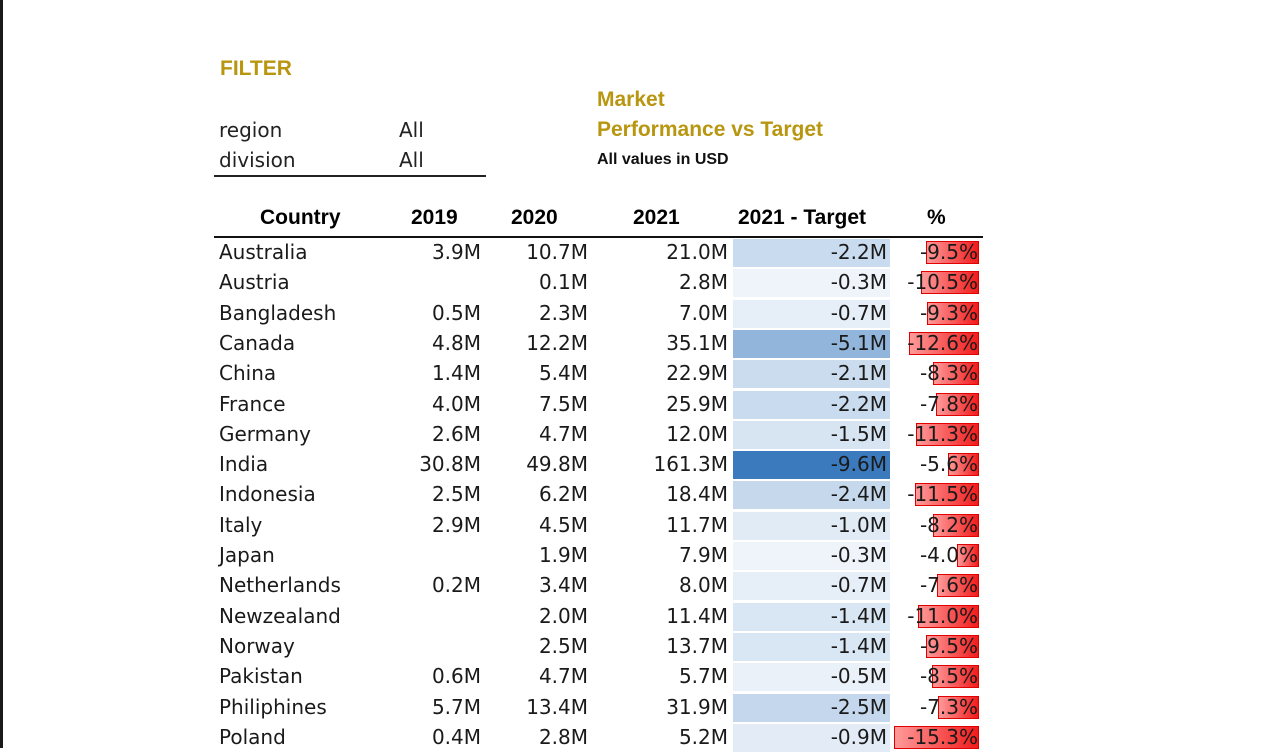  What do you see at coordinates (942, 615) in the screenshot?
I see `cell-pct: -11.0%` at bounding box center [942, 615].